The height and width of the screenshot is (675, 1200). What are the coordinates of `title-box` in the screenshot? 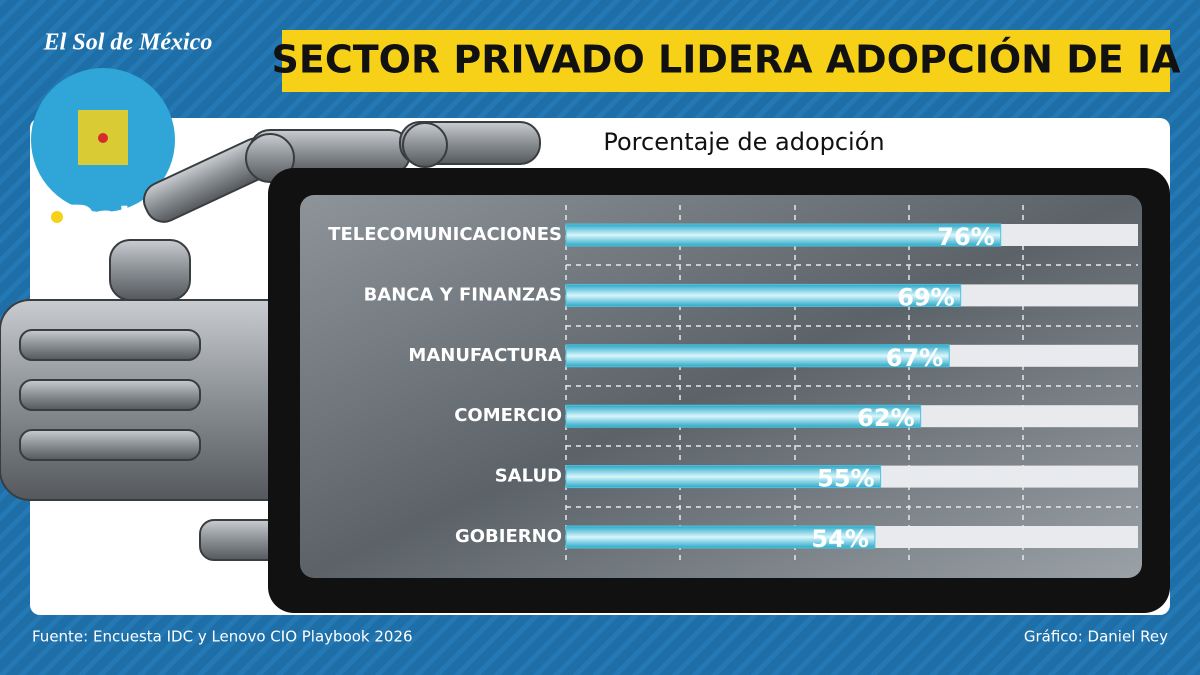 It's located at (726, 61).